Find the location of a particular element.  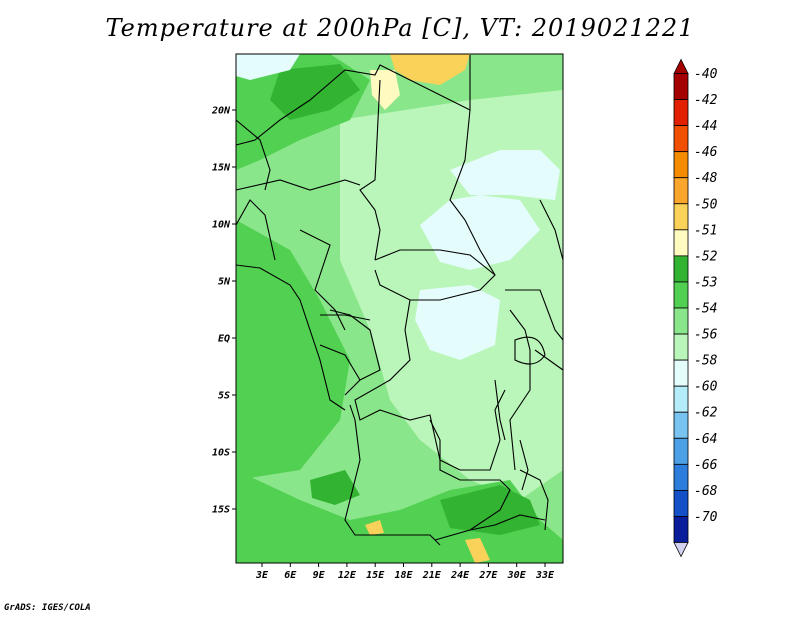

lat-tick-label: EQ is located at coordinates (224, 339).